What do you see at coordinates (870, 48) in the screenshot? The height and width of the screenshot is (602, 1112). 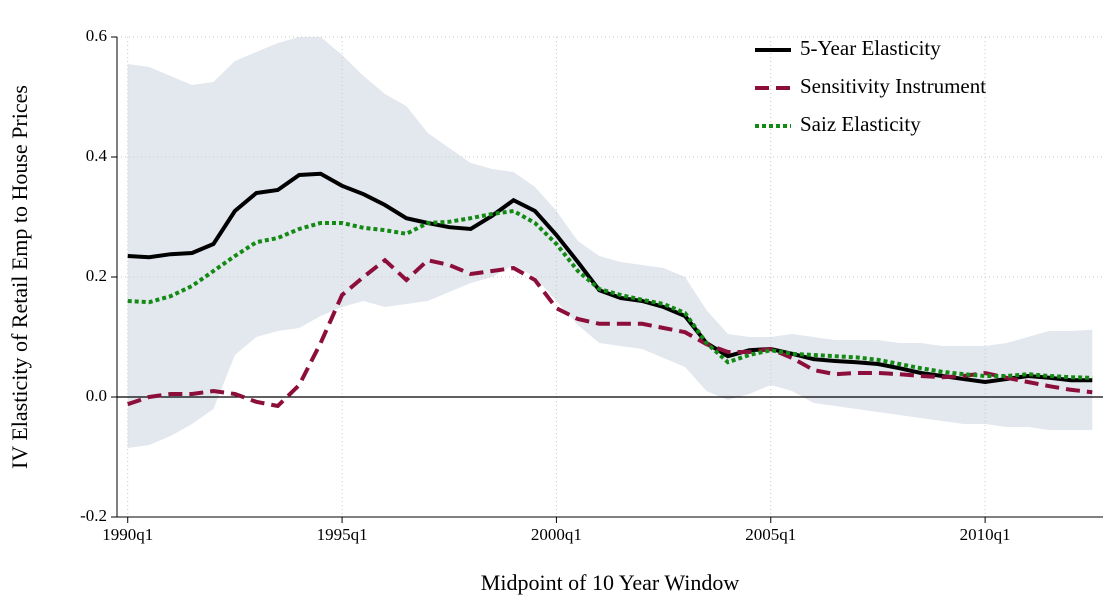 I see `legend-label: 5-Year Elasticity` at bounding box center [870, 48].